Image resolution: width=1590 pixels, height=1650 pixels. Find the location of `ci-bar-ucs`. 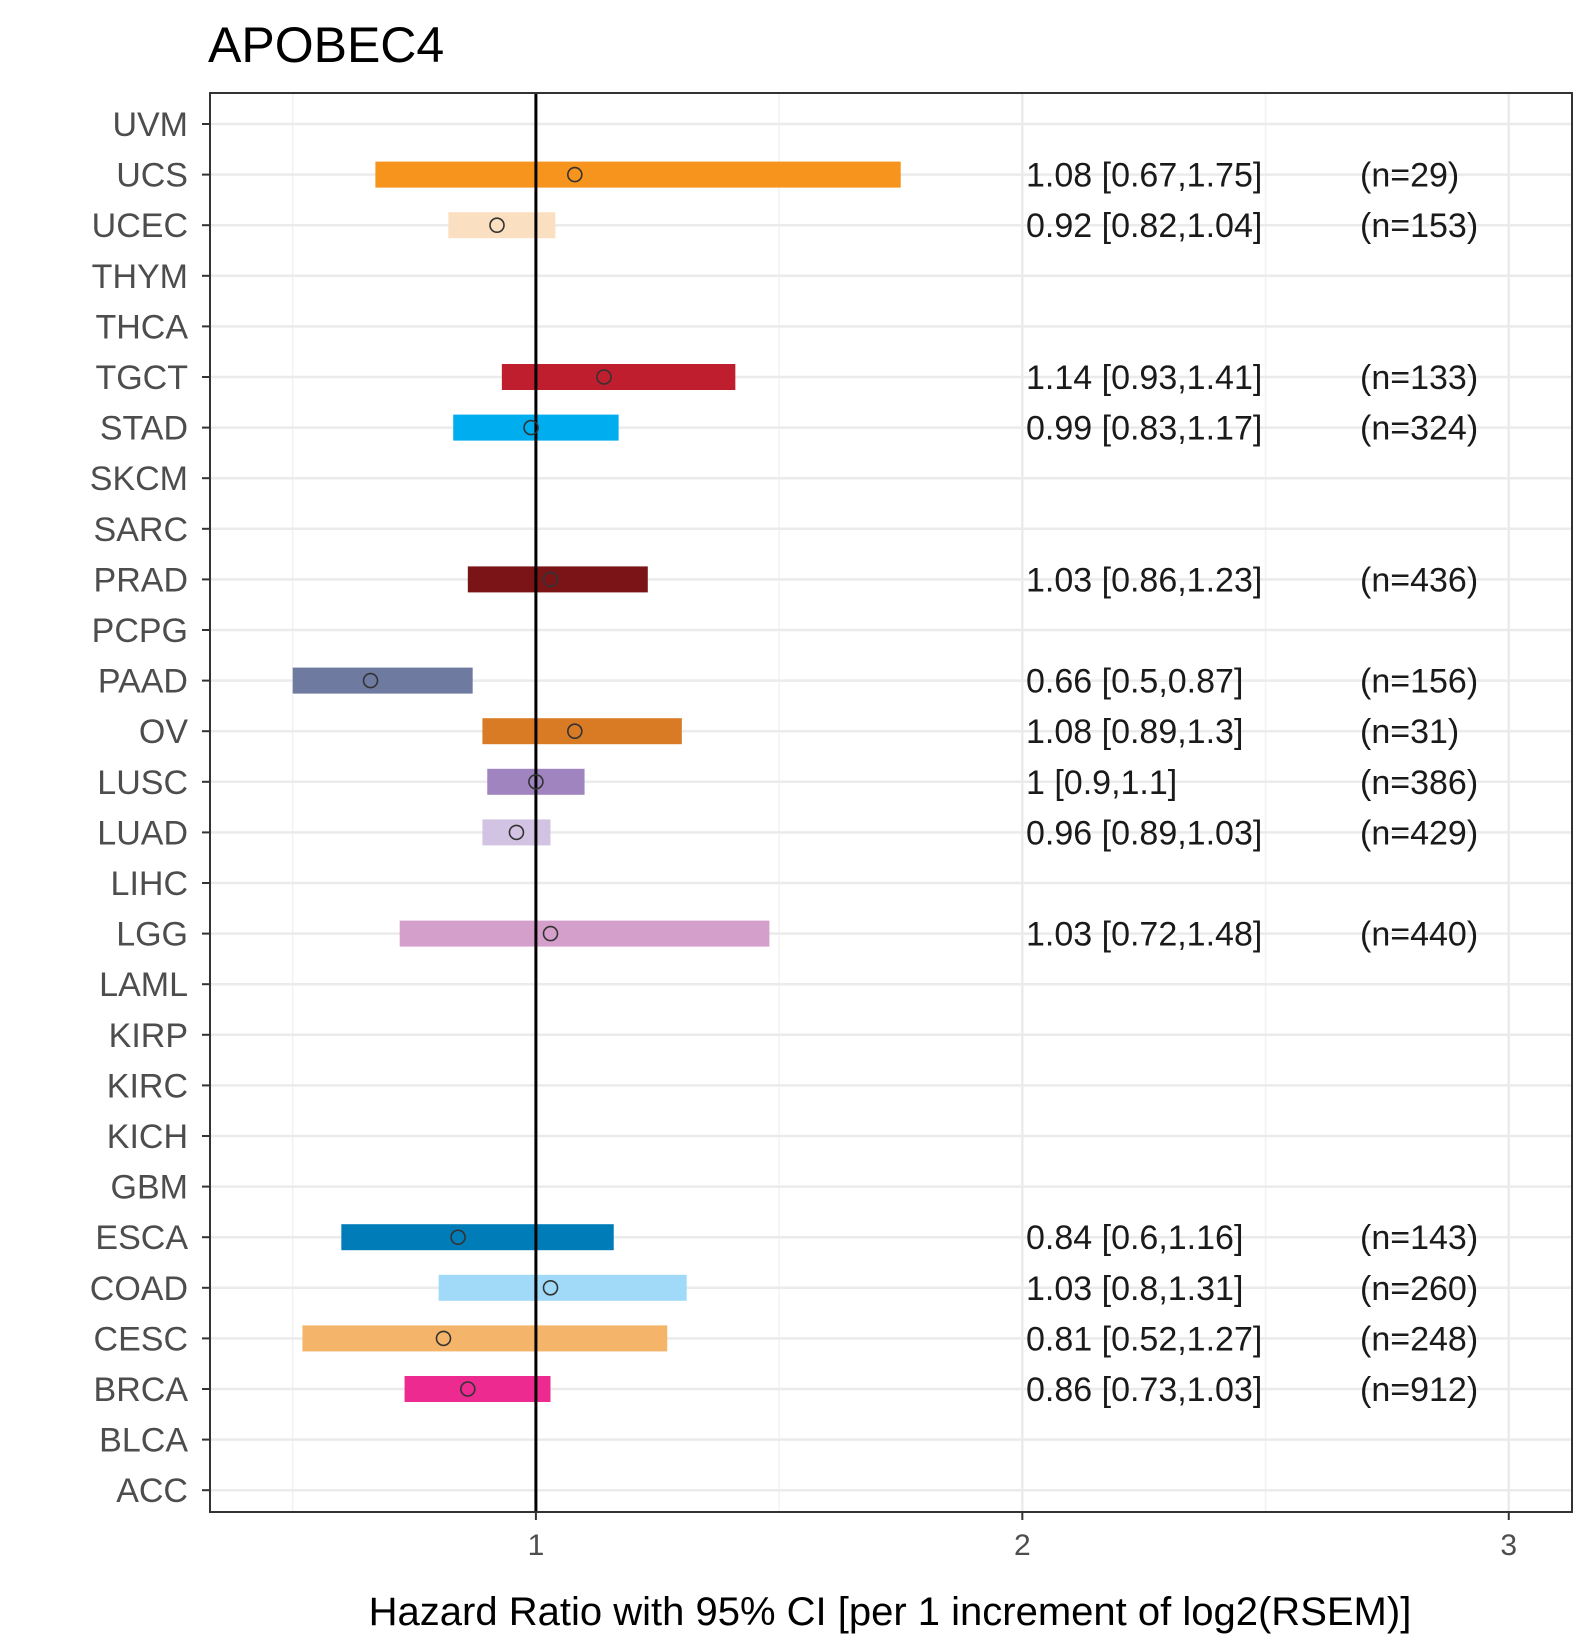

ci-bar-ucs is located at coordinates (638, 174).